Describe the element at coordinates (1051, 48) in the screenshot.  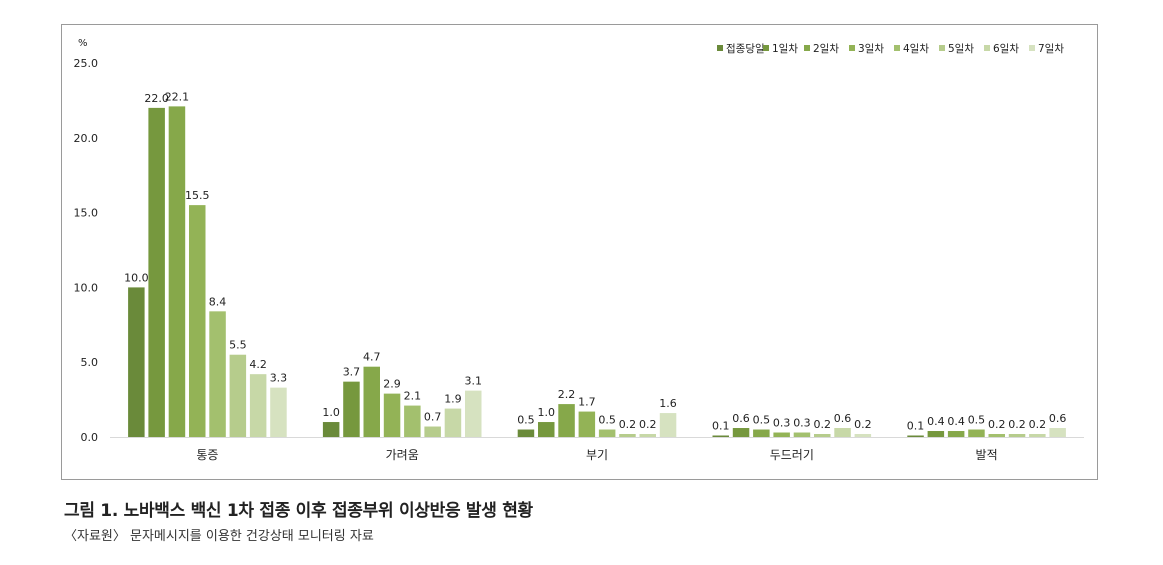
I see `legend-label: 7일차` at that location.